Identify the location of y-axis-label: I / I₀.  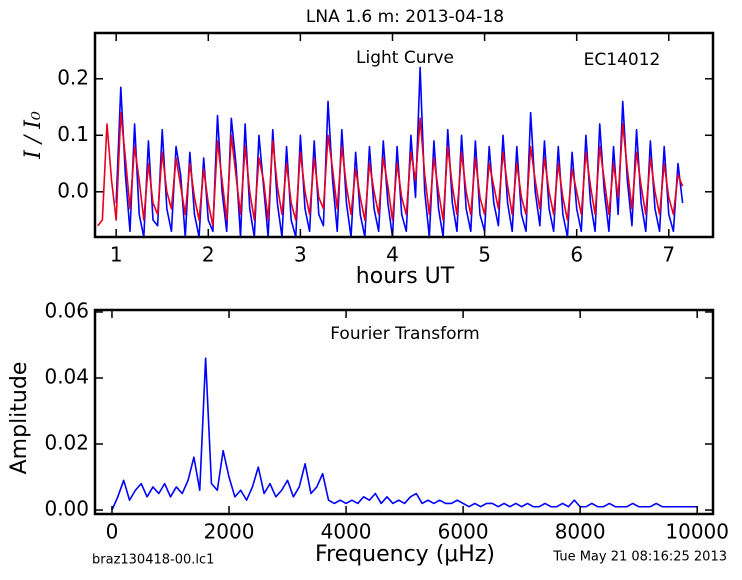
(33, 135).